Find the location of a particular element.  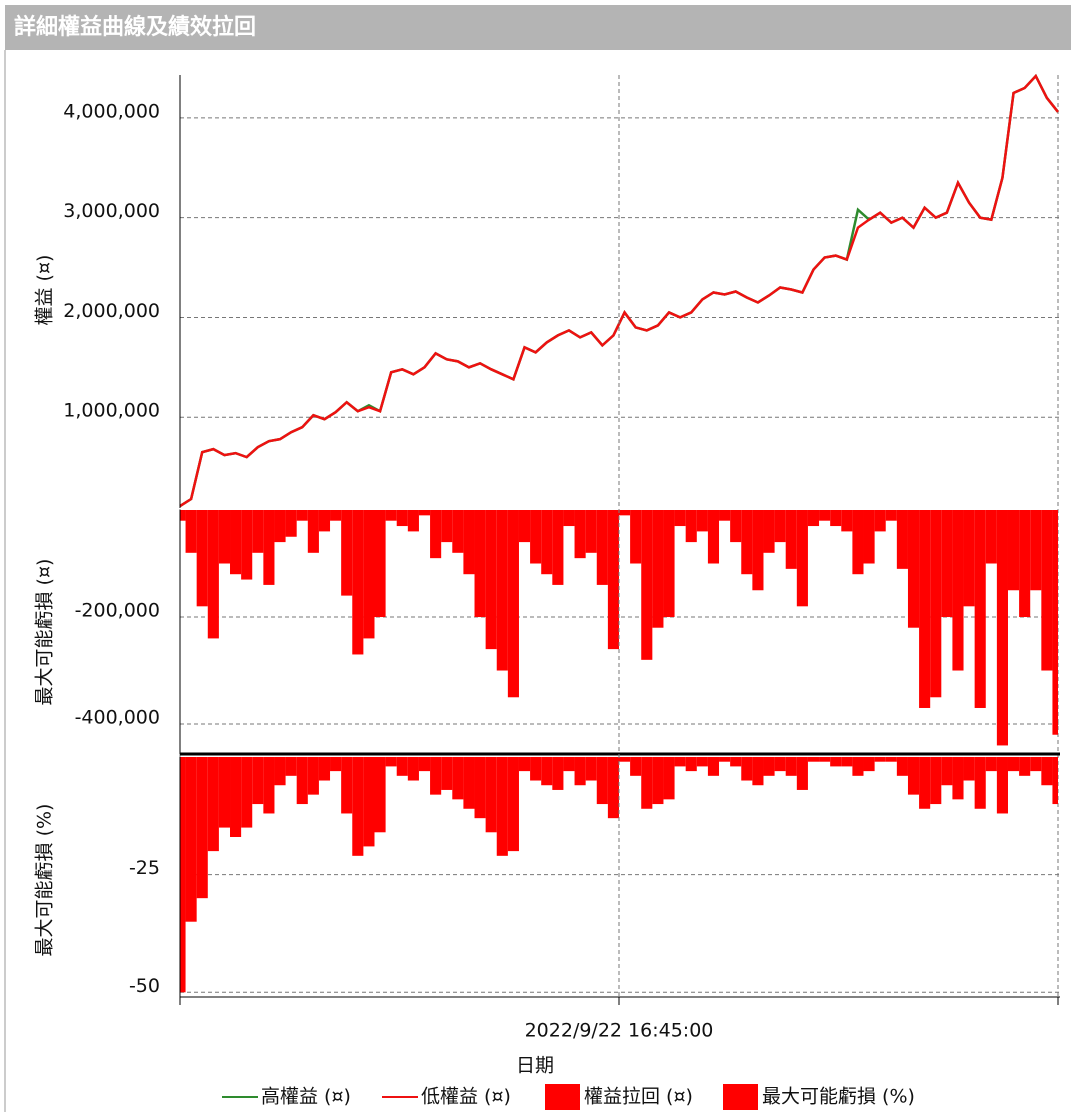

y-axis-label: 最大可能虧損 (¤) is located at coordinates (45, 632).